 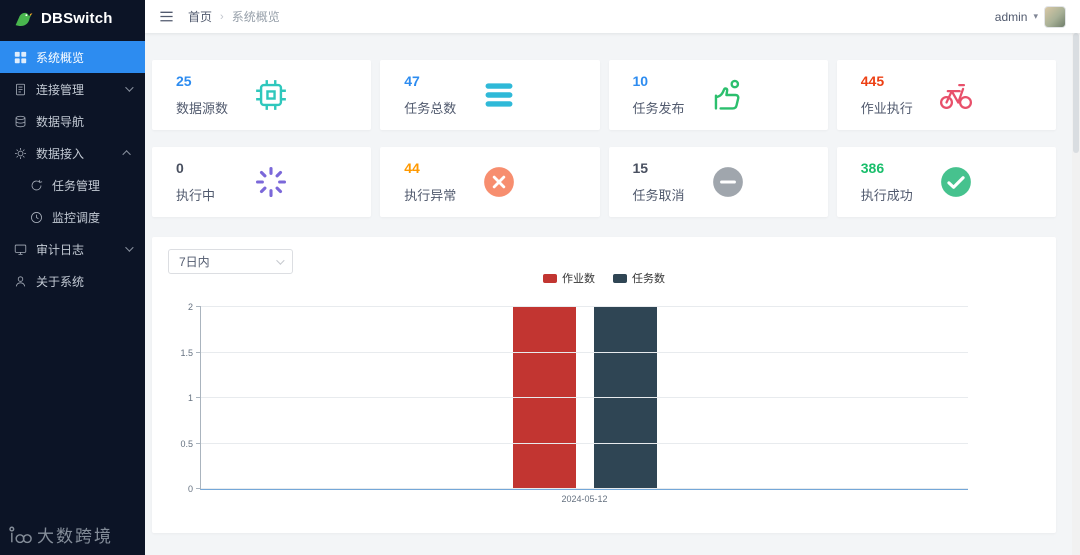 I want to click on sidebar-item-label: 系统概览, so click(x=60, y=57).